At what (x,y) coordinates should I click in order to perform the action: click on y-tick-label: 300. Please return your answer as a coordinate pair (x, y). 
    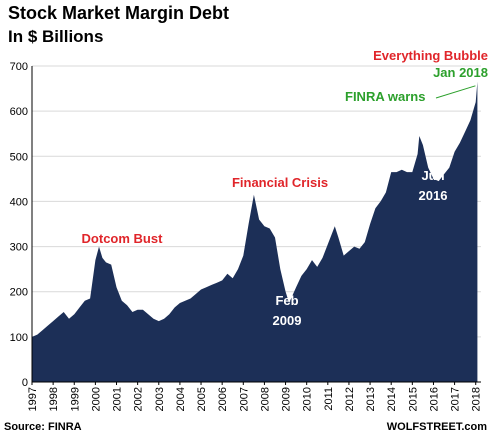
    Looking at the image, I should click on (19, 248).